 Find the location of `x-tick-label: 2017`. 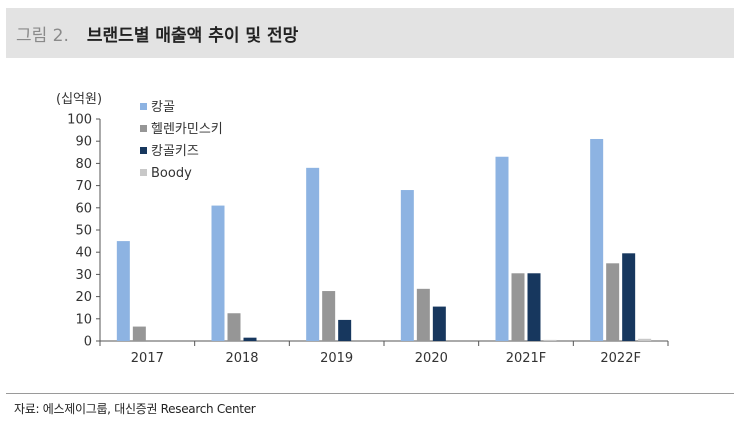

x-tick-label: 2017 is located at coordinates (147, 358).